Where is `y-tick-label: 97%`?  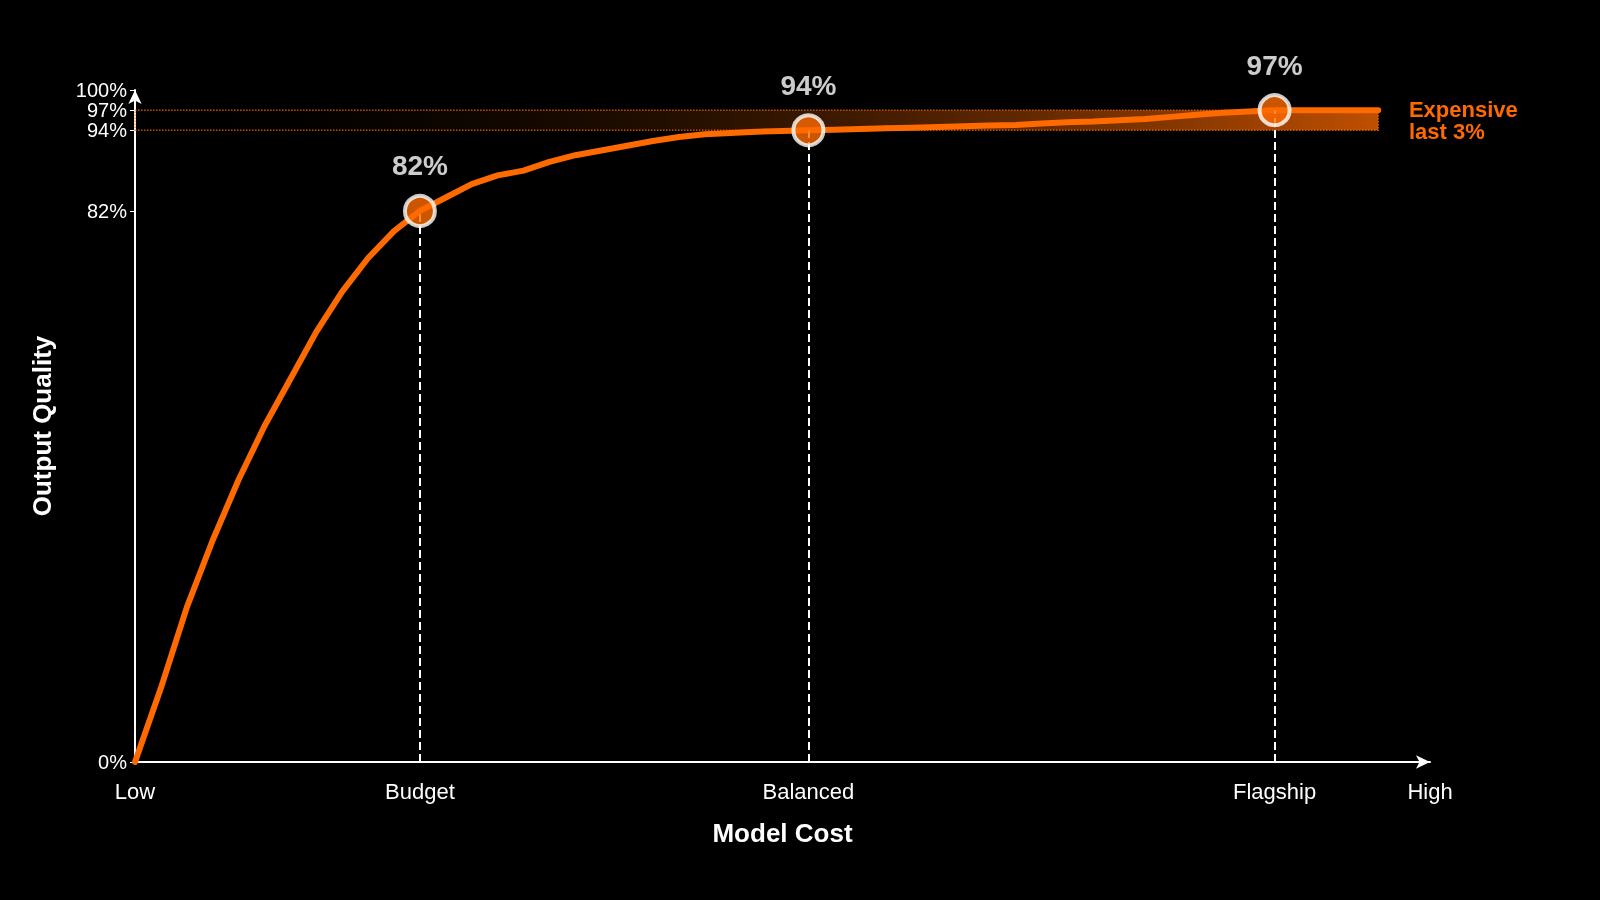
y-tick-label: 97% is located at coordinates (107, 110).